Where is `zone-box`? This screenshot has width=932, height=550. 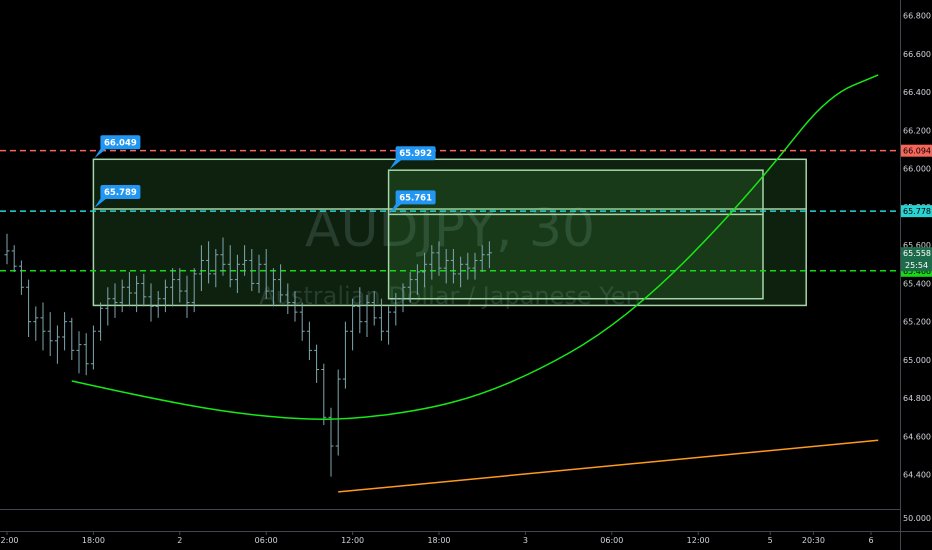
zone-box is located at coordinates (575, 234).